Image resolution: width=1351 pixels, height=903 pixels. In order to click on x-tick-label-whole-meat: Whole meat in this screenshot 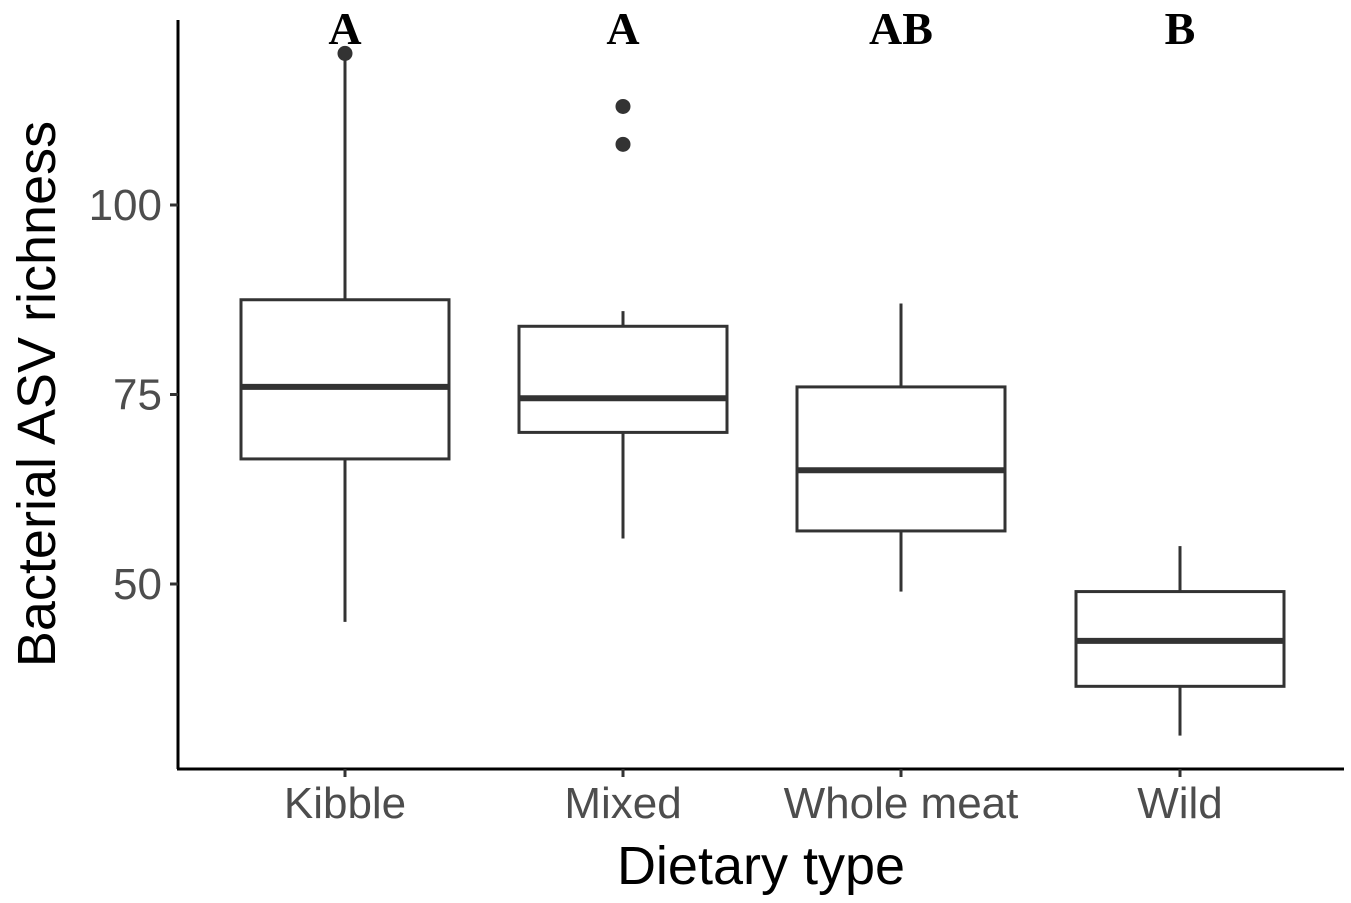, I will do `click(901, 803)`.